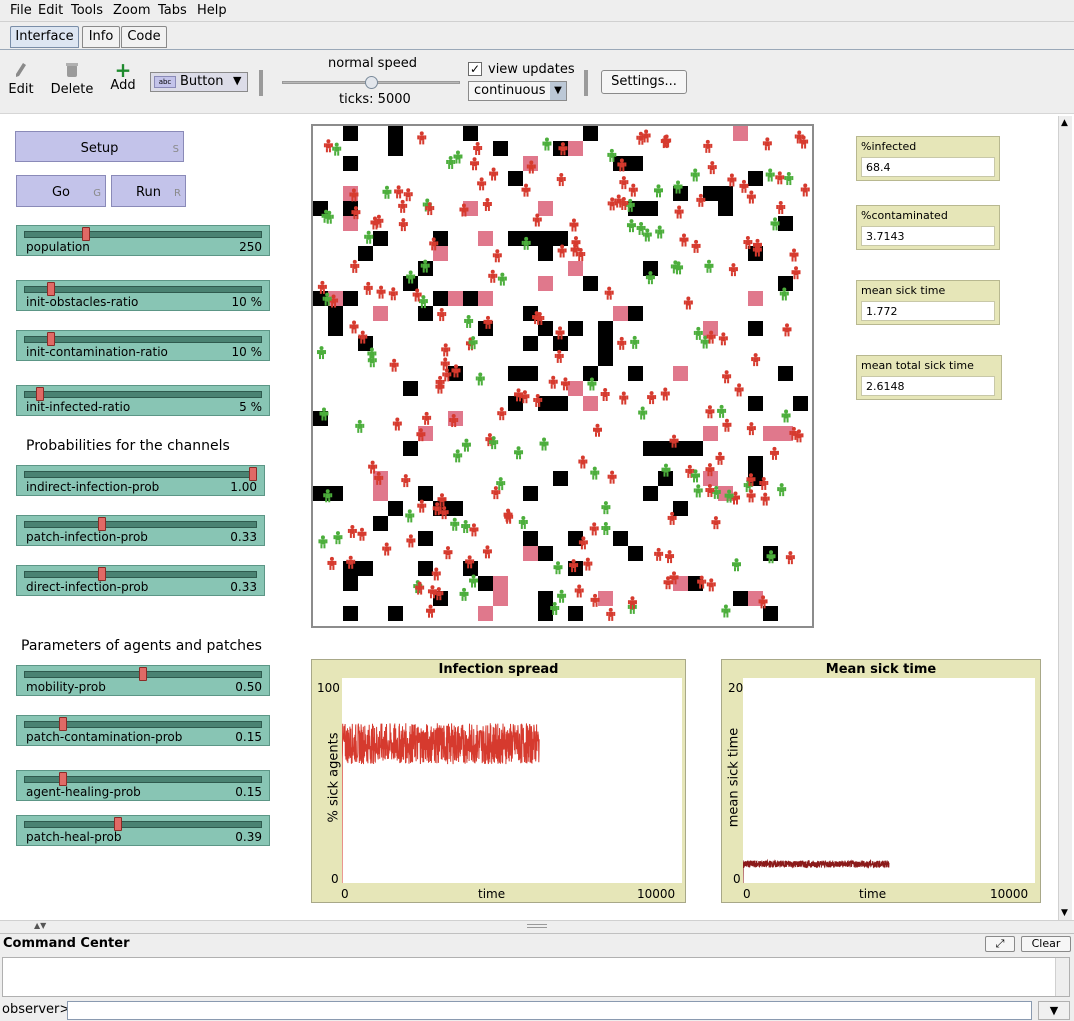  I want to click on output-scrollbar, so click(1062, 977).